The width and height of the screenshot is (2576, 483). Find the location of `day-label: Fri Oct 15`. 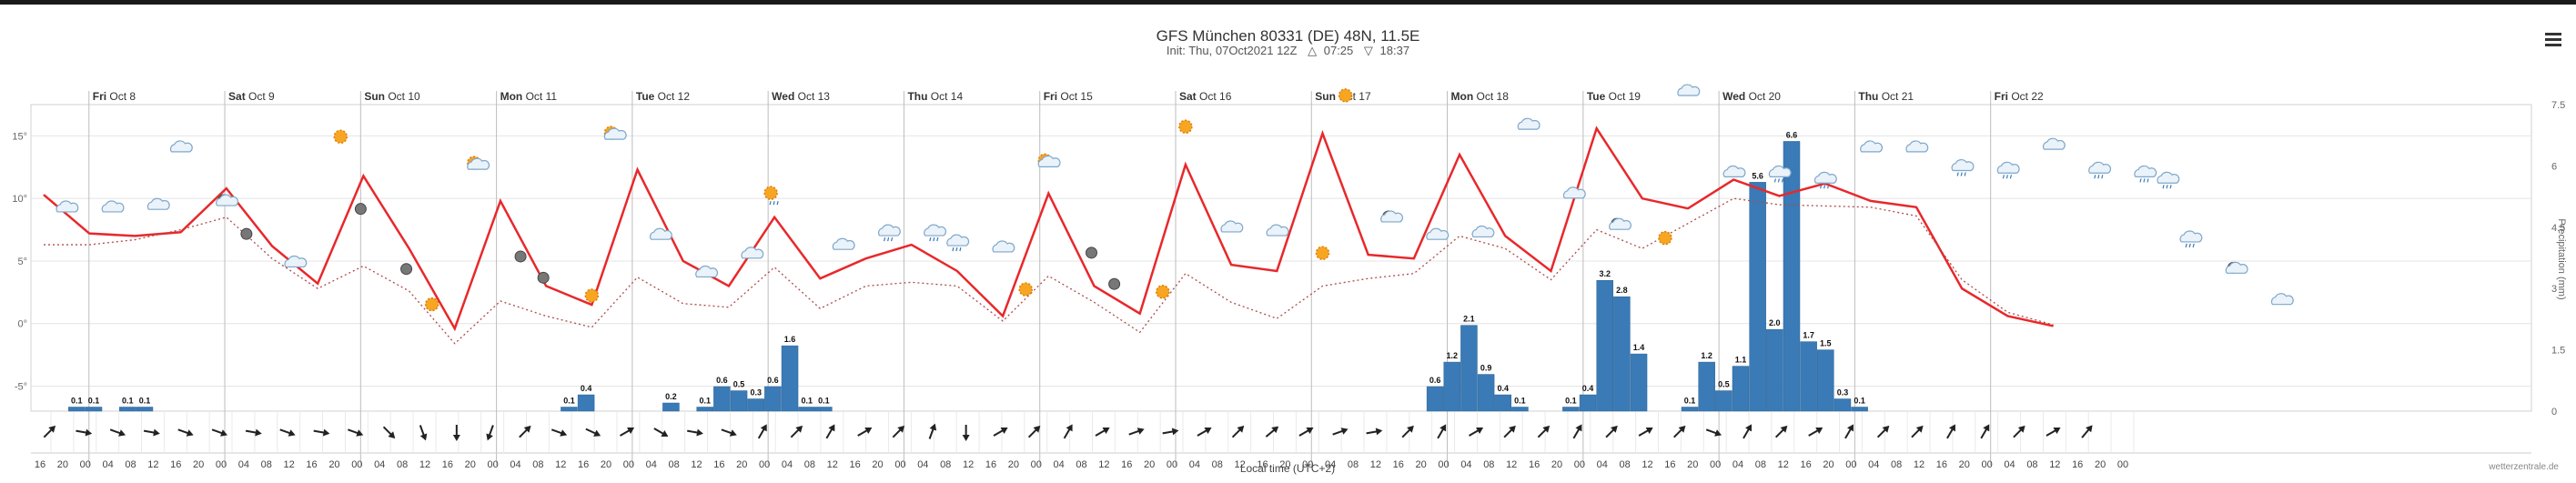

day-label: Fri Oct 15 is located at coordinates (1068, 96).